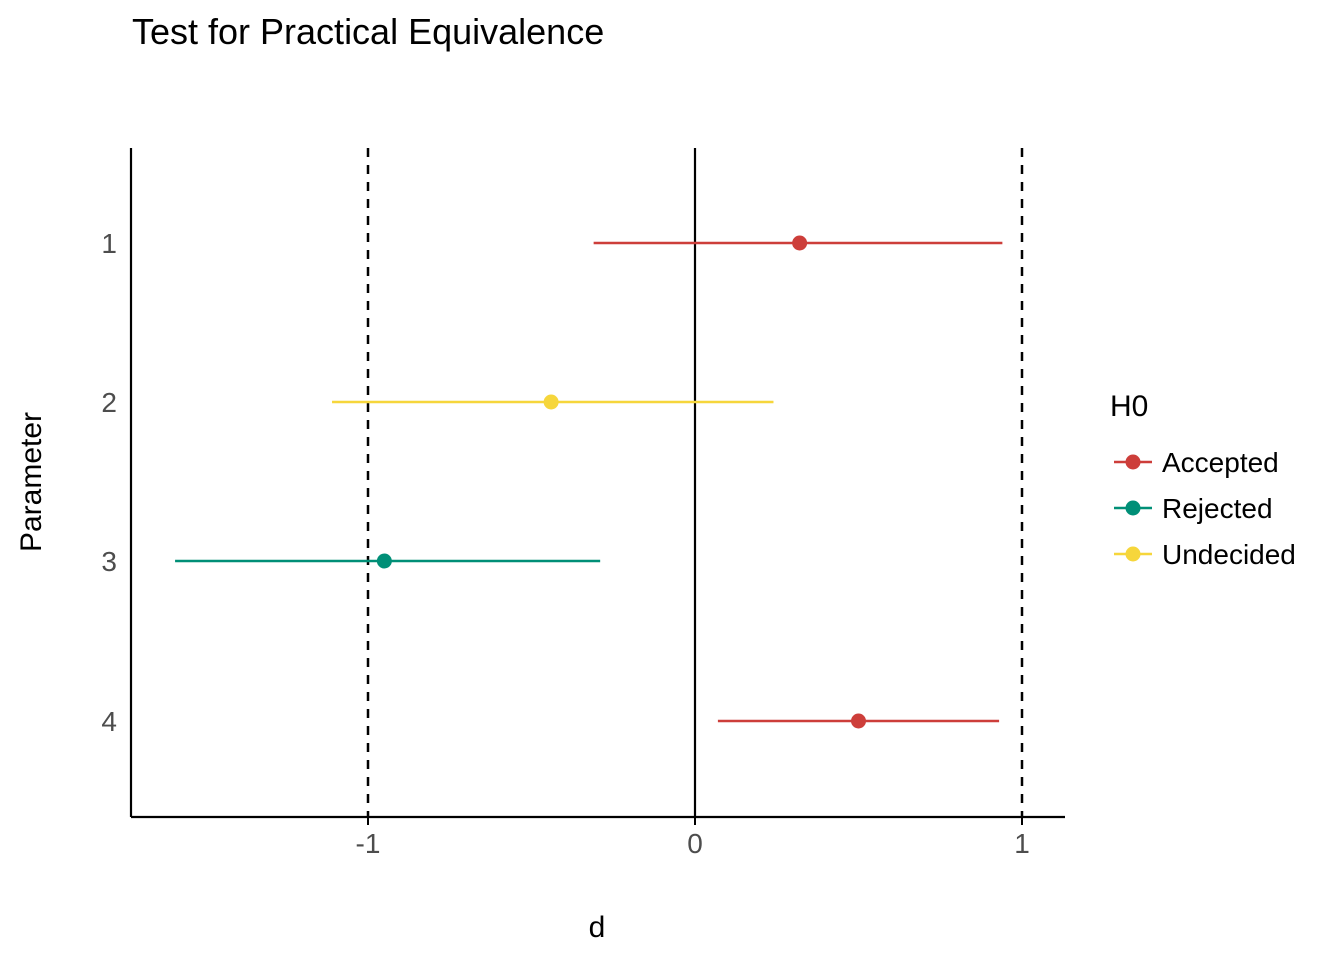 This screenshot has height=965, width=1344. I want to click on y-axis-title: Parameter, so click(31, 482).